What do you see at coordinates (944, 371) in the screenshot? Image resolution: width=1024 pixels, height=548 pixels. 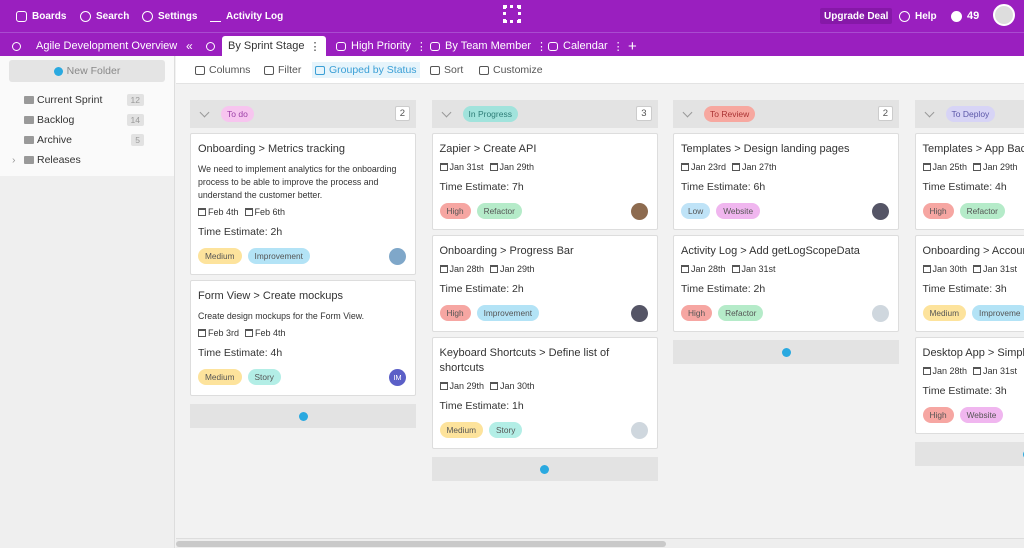 I see `date: Jan 28th` at bounding box center [944, 371].